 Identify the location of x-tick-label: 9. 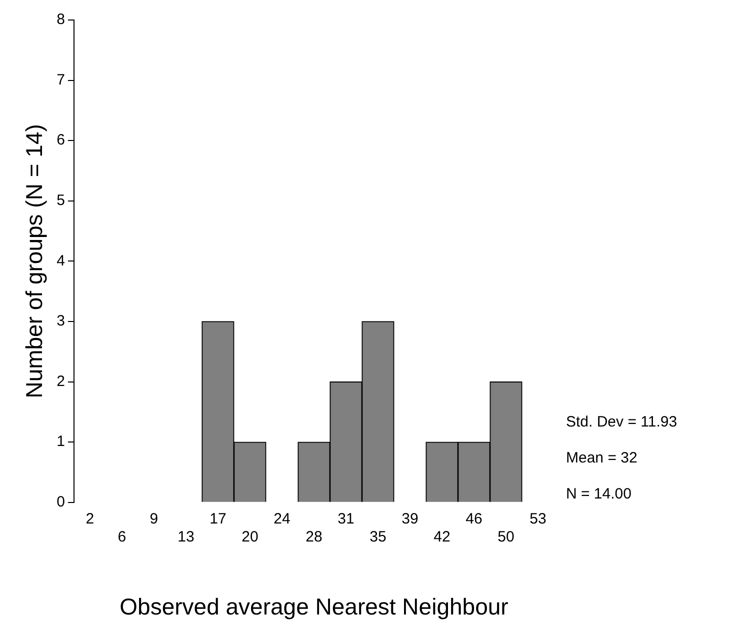
(154, 519).